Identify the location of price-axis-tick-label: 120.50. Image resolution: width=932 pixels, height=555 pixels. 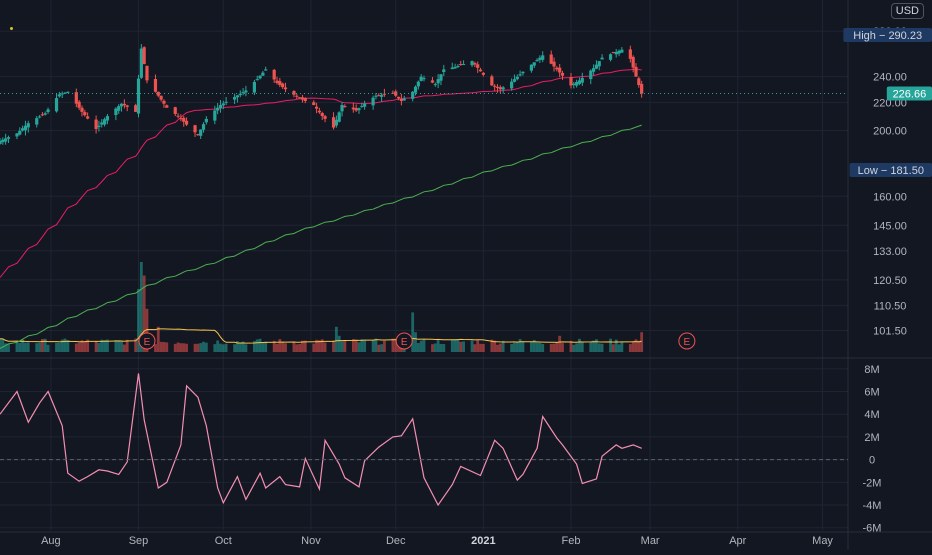
(890, 281).